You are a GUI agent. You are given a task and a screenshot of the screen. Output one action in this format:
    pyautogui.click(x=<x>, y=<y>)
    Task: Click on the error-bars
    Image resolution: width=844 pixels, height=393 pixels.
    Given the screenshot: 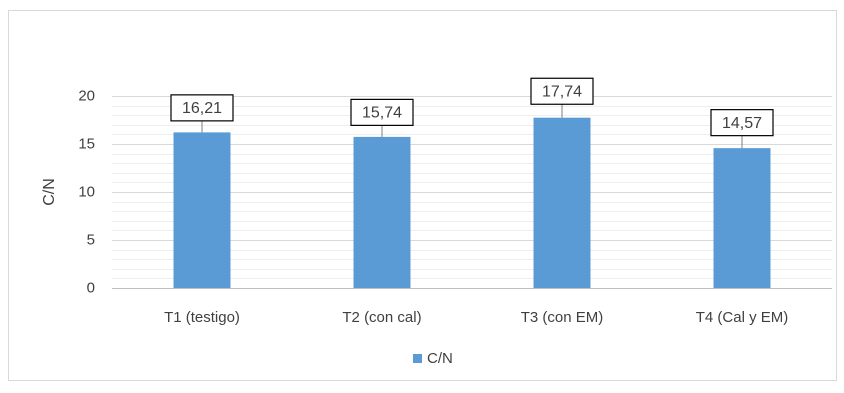 What is the action you would take?
    pyautogui.click(x=472, y=126)
    